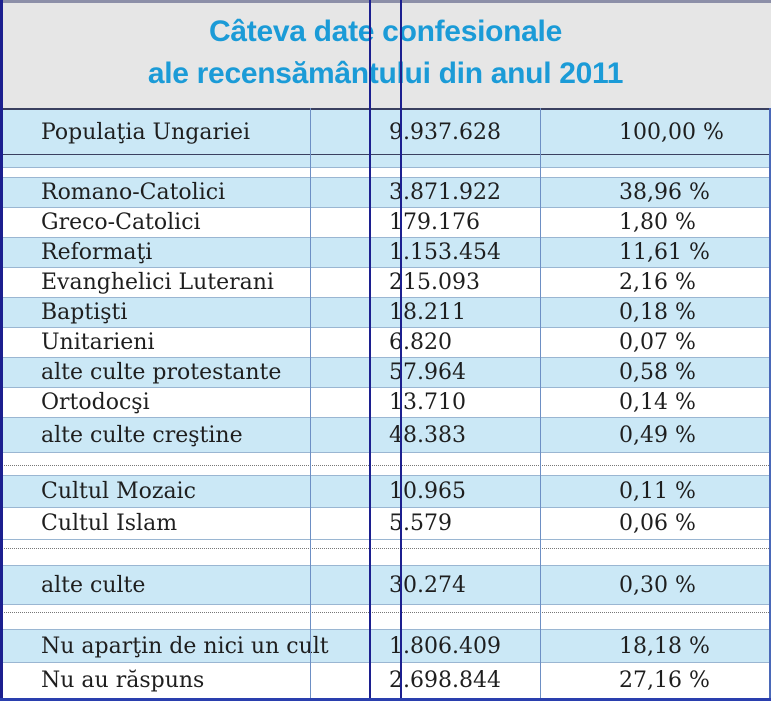 This screenshot has height=701, width=771. What do you see at coordinates (385, 680) in the screenshot?
I see `table-row: Nu au răspuns 2.698.844 27,16 %` at bounding box center [385, 680].